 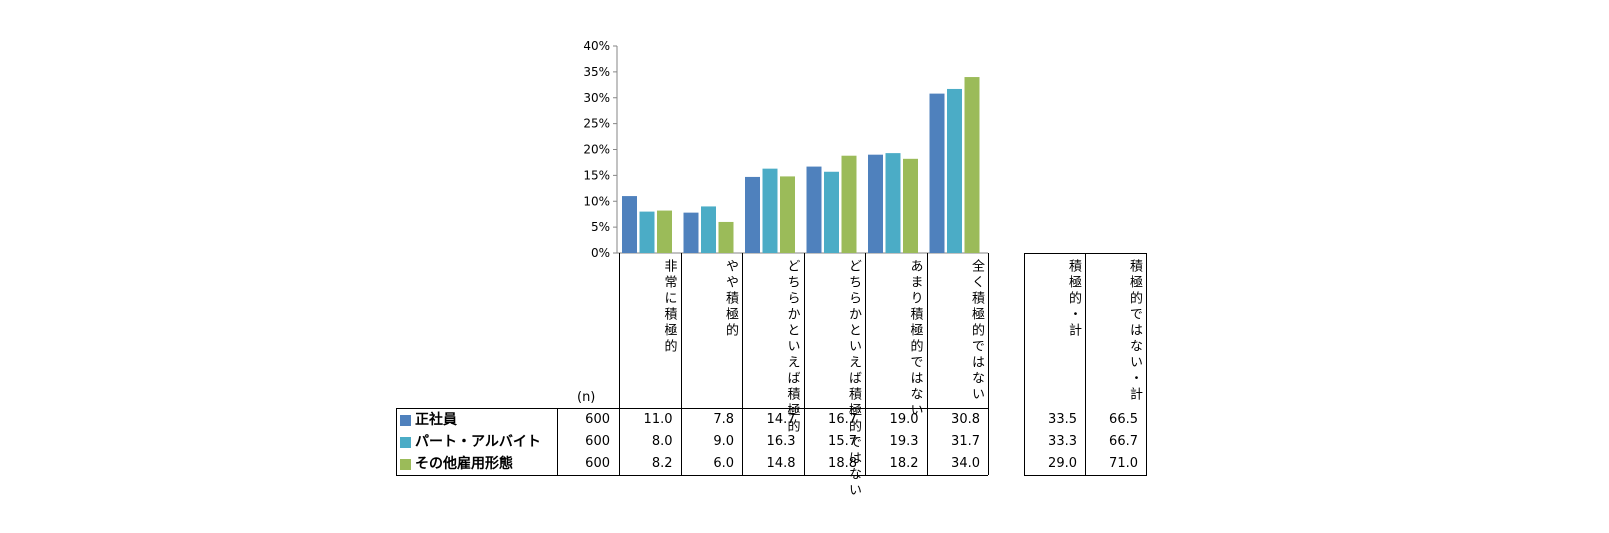 I want to click on y-tick-label: 15%, so click(x=596, y=175).